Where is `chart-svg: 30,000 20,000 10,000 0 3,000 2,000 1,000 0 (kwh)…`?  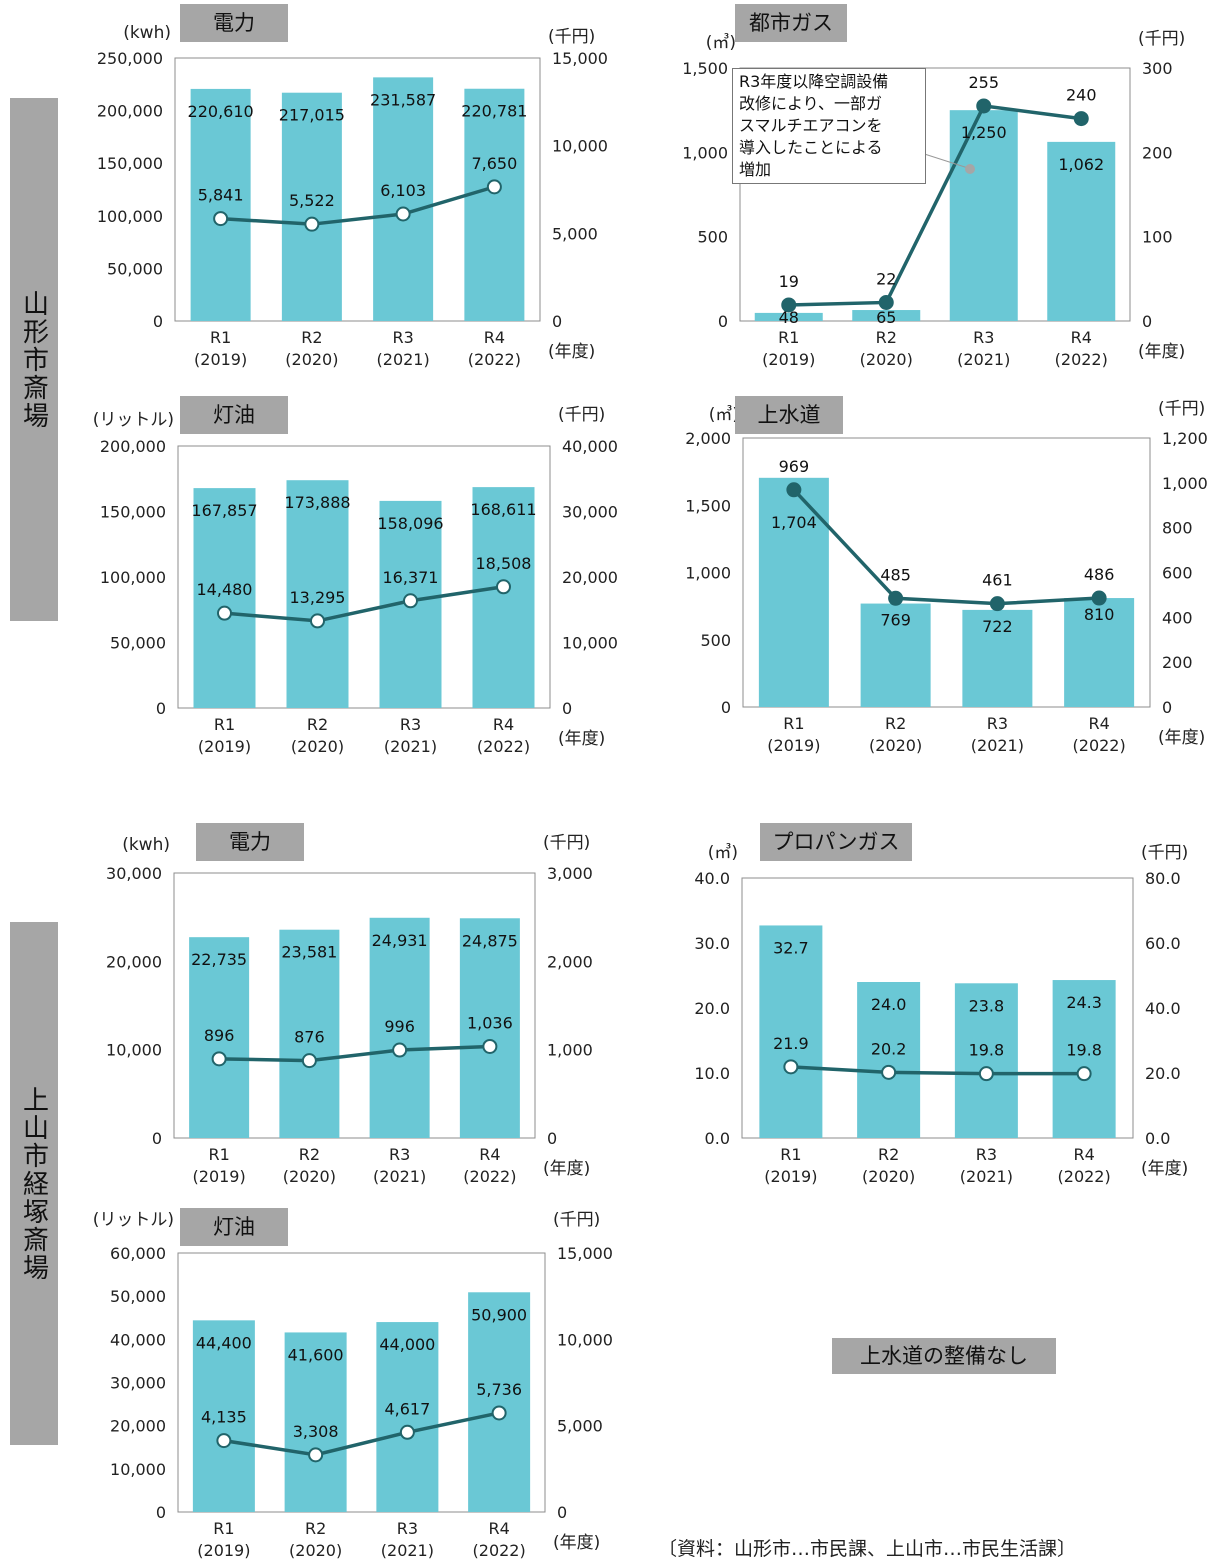 chart-svg: 30,000 20,000 10,000 0 3,000 2,000 1,000 0 (kwh)… is located at coordinates (349, 1009).